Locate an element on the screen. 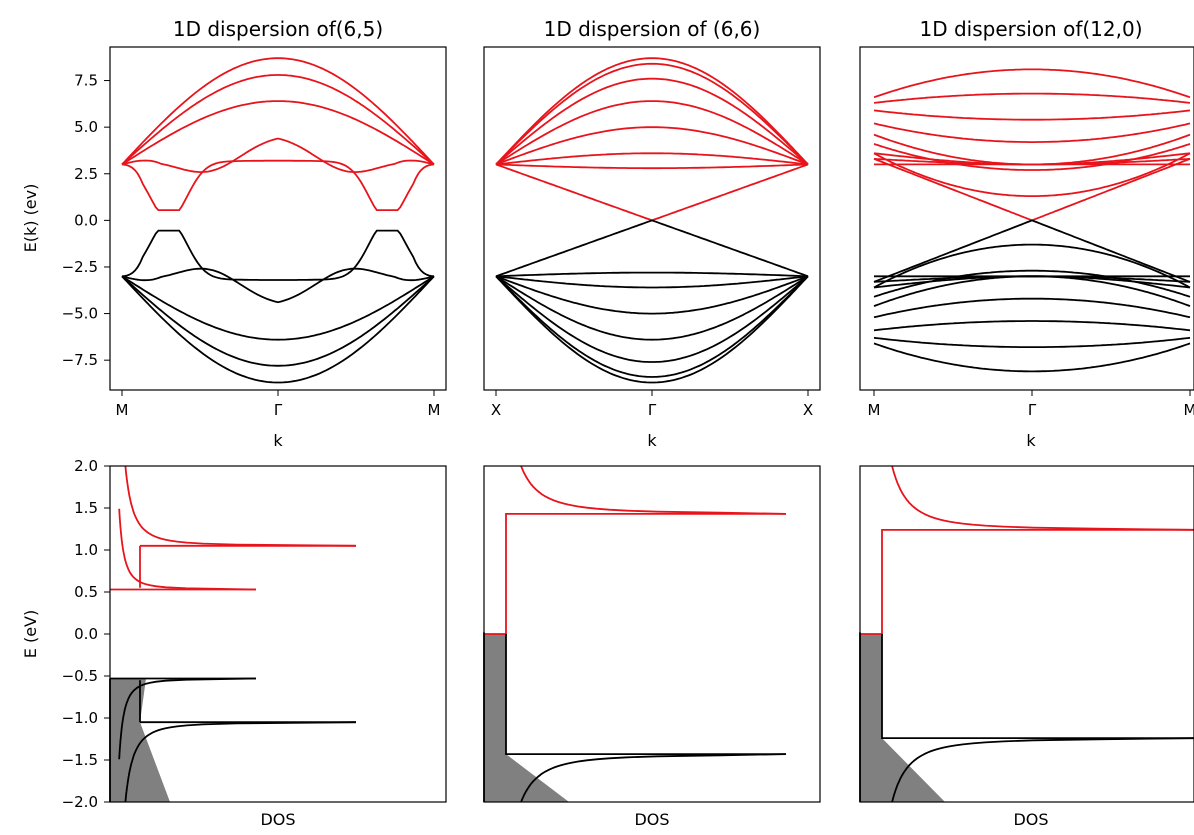  panel-top-3: 1D dispersion of(12,0) M Γ M k is located at coordinates (1026, 233).